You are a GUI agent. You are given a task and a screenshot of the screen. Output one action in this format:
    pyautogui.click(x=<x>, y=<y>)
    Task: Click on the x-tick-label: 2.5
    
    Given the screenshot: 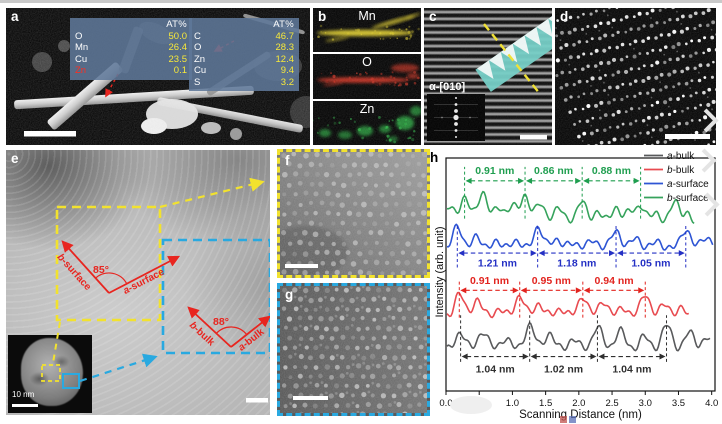 What is the action you would take?
    pyautogui.click(x=611, y=403)
    